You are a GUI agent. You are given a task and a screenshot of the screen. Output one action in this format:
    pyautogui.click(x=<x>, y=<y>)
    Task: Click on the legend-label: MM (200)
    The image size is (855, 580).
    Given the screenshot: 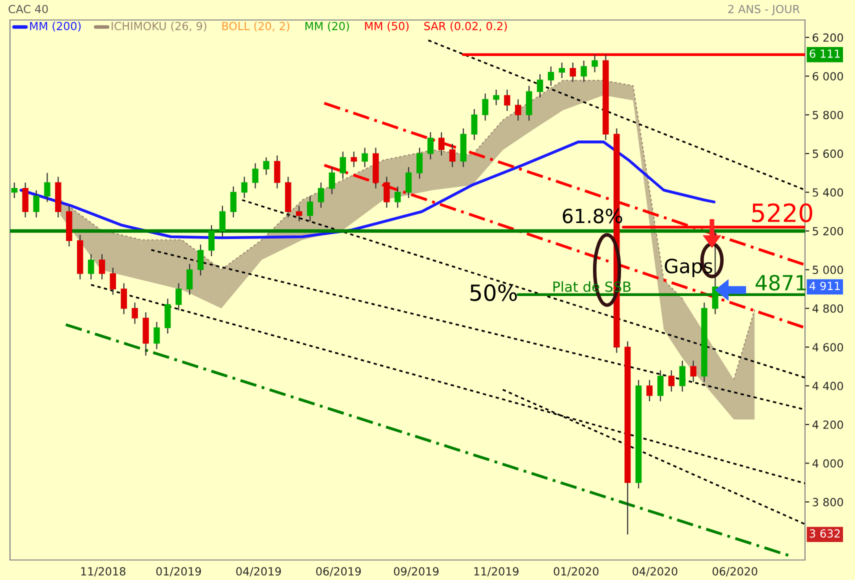 What is the action you would take?
    pyautogui.click(x=55, y=27)
    